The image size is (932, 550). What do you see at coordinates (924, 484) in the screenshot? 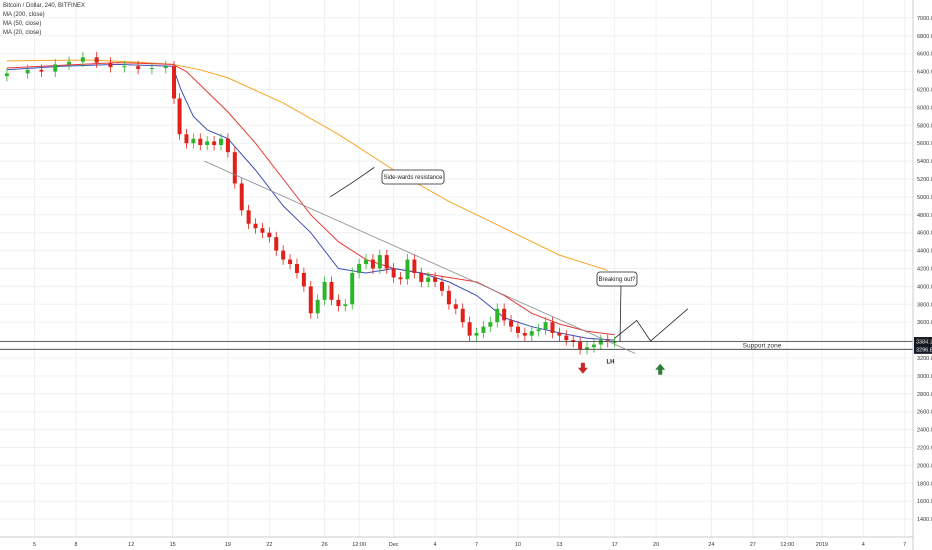
I see `price-tick-label: 1800.0` at bounding box center [924, 484].